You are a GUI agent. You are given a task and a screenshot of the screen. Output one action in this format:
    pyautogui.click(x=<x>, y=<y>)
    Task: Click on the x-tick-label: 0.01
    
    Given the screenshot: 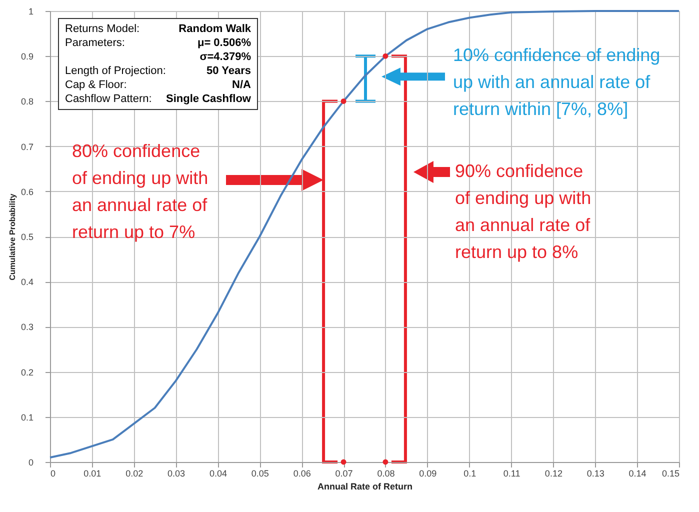 What is the action you would take?
    pyautogui.click(x=93, y=473)
    